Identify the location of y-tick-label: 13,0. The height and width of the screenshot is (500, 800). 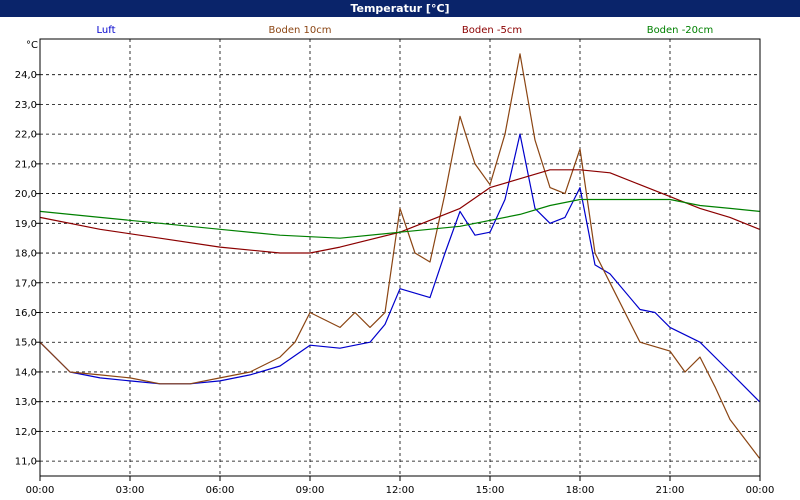
(26, 402).